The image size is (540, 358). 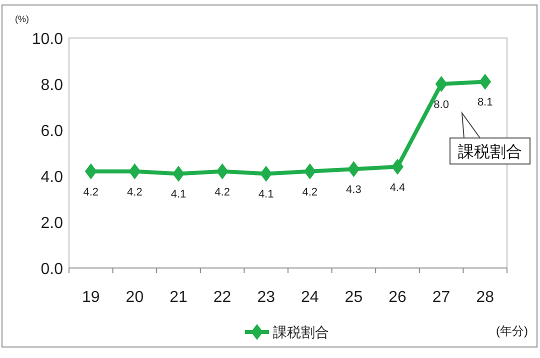 What do you see at coordinates (266, 297) in the screenshot?
I see `x-tick-label: 23` at bounding box center [266, 297].